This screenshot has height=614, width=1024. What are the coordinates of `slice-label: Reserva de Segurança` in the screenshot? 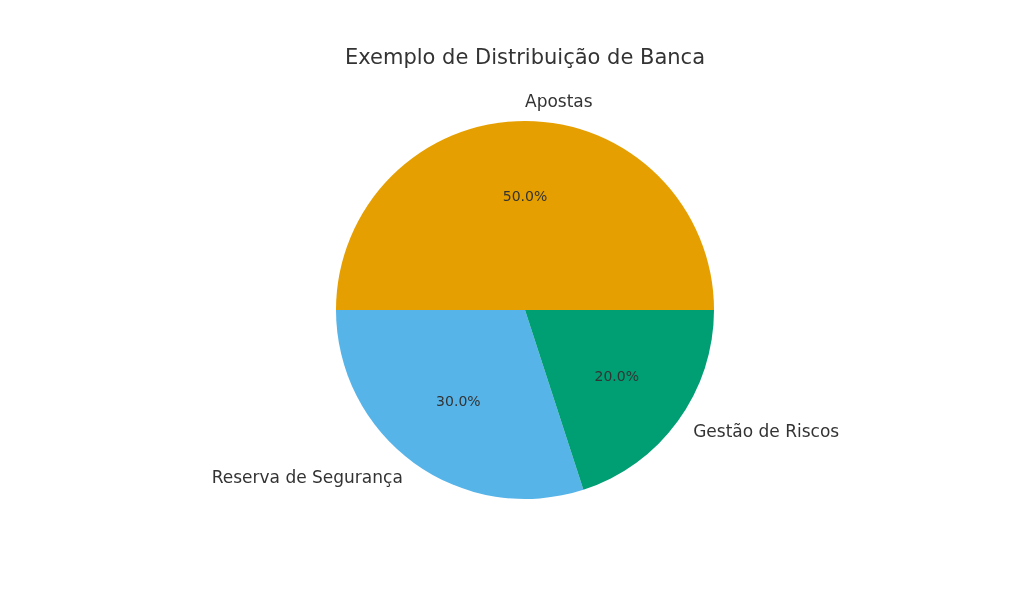 It's located at (307, 477).